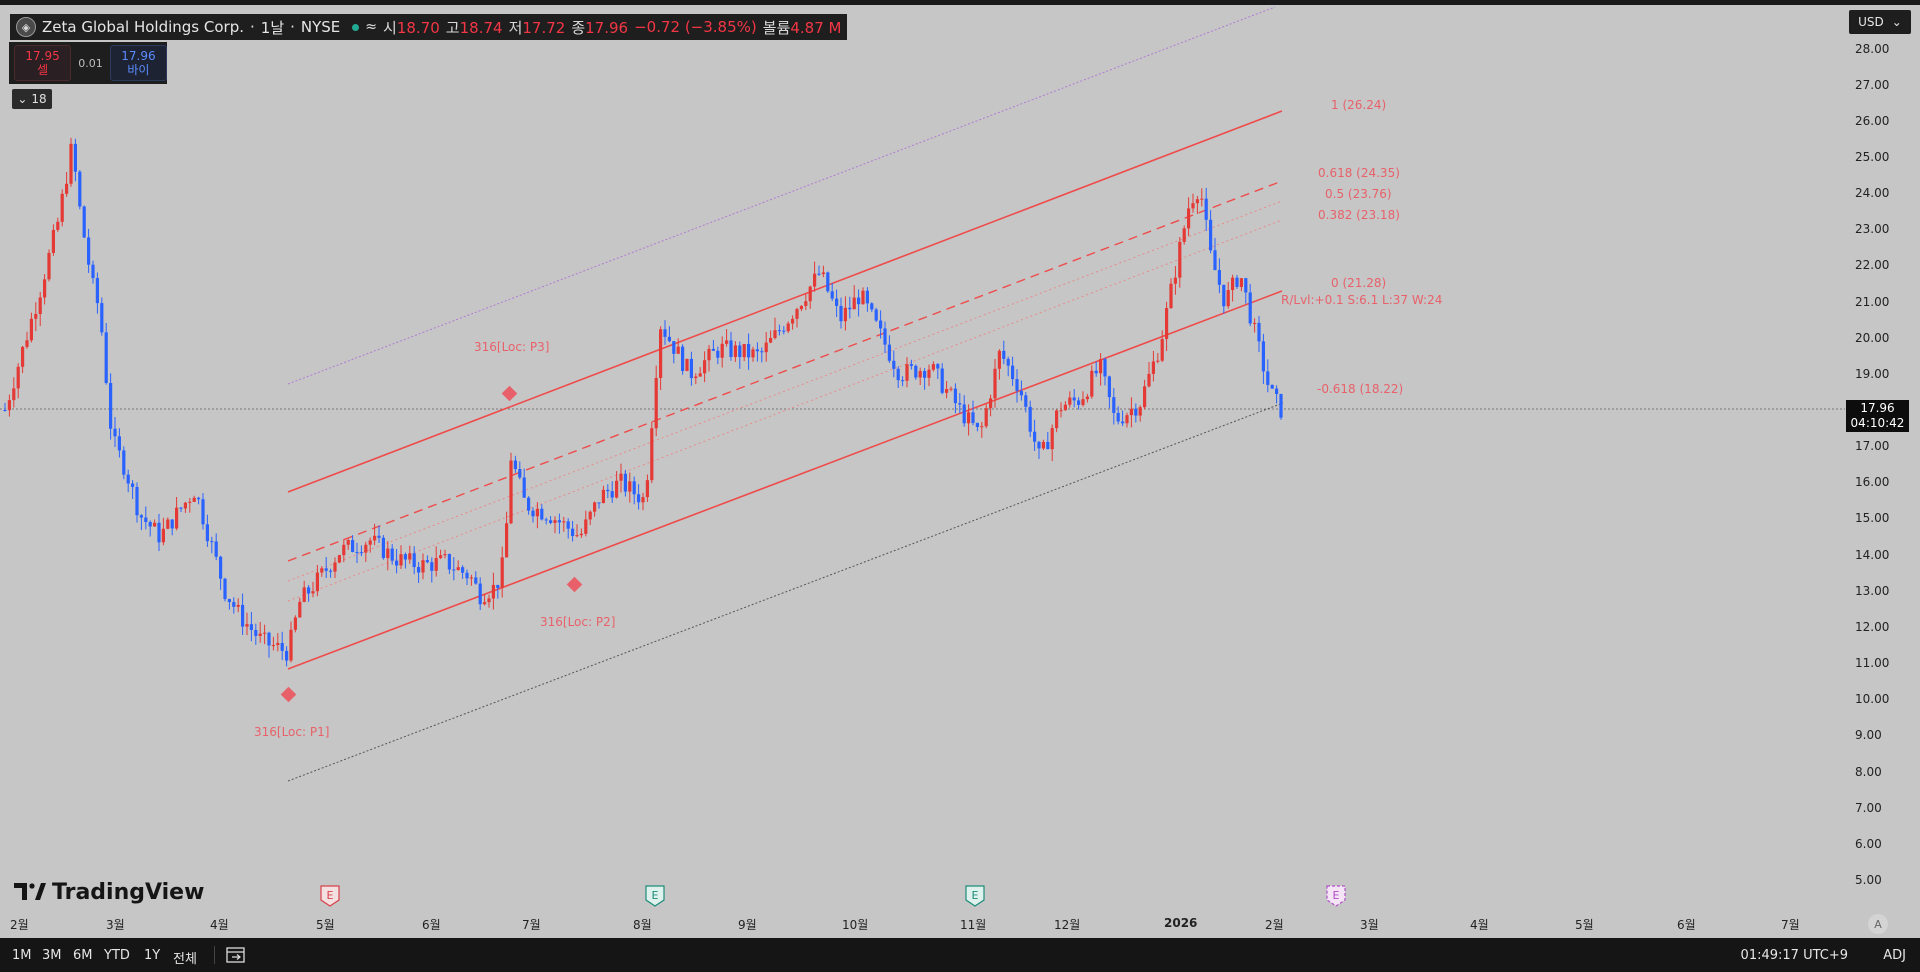  Describe the element at coordinates (43, 63) in the screenshot. I see `sell-button: 17.95 셀` at that location.